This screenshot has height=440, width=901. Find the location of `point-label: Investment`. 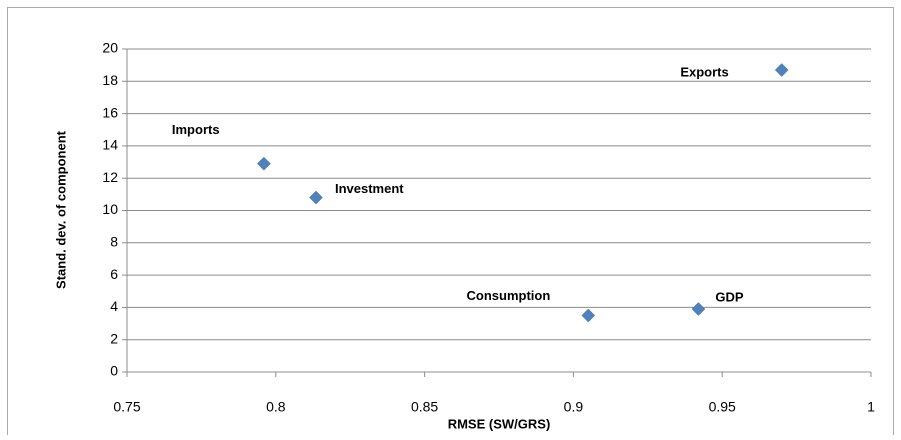

point-label: Investment is located at coordinates (369, 188).